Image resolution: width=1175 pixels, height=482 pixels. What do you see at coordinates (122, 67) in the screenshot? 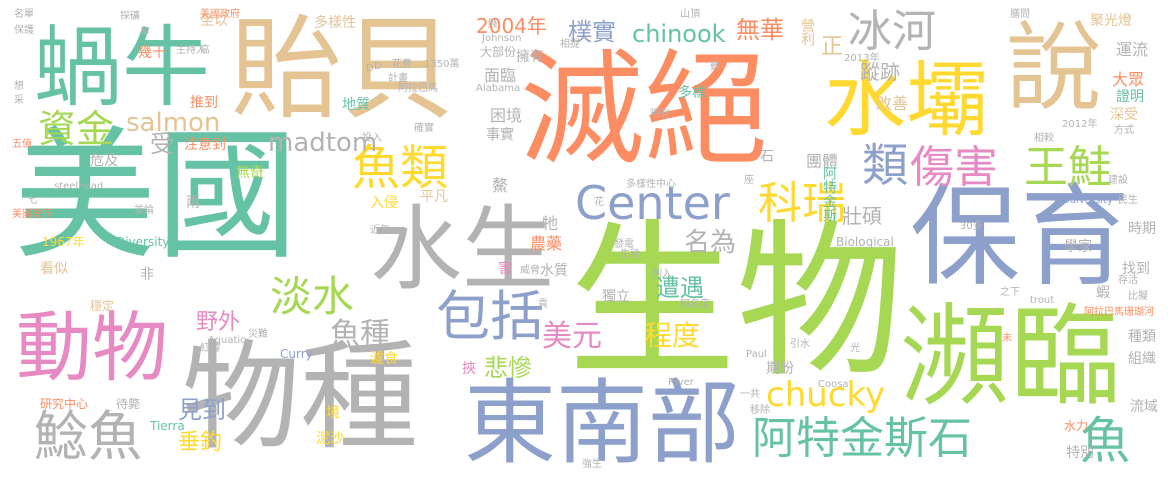
I see `word: 蝸牛` at bounding box center [122, 67].